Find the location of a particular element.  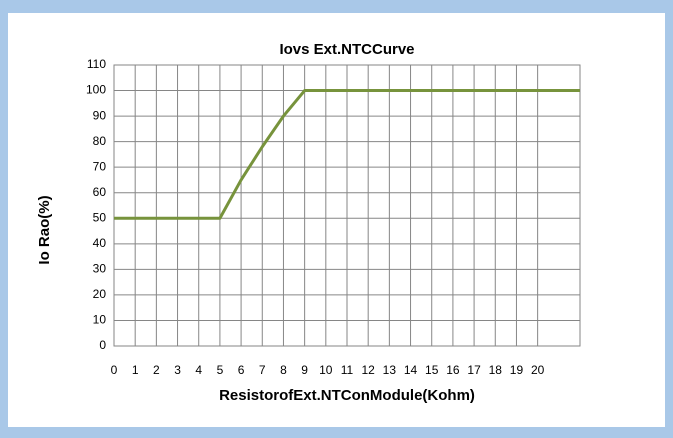

x-tick-label: 5 is located at coordinates (220, 370).